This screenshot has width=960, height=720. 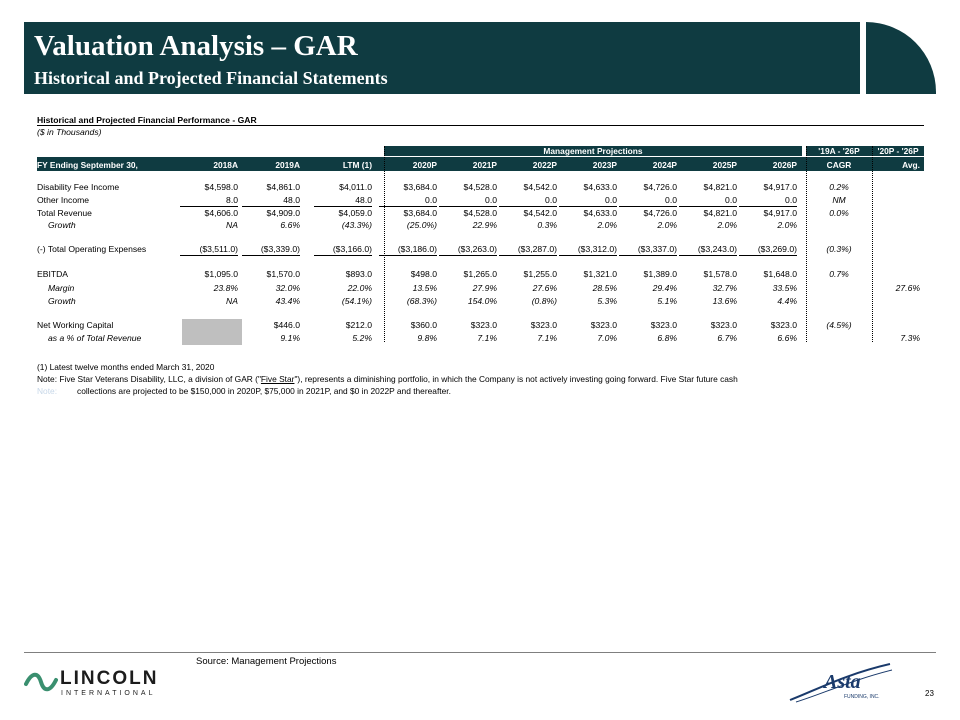 I want to click on table-cell: $1,648.0, so click(x=780, y=274).